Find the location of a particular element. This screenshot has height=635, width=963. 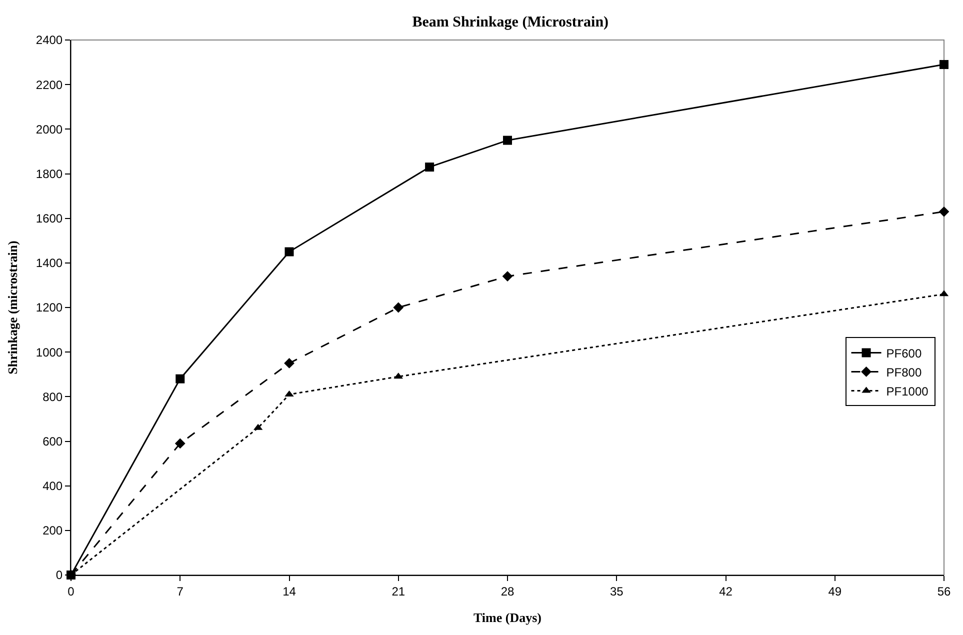

y-tick-label: 1000 is located at coordinates (49, 352).